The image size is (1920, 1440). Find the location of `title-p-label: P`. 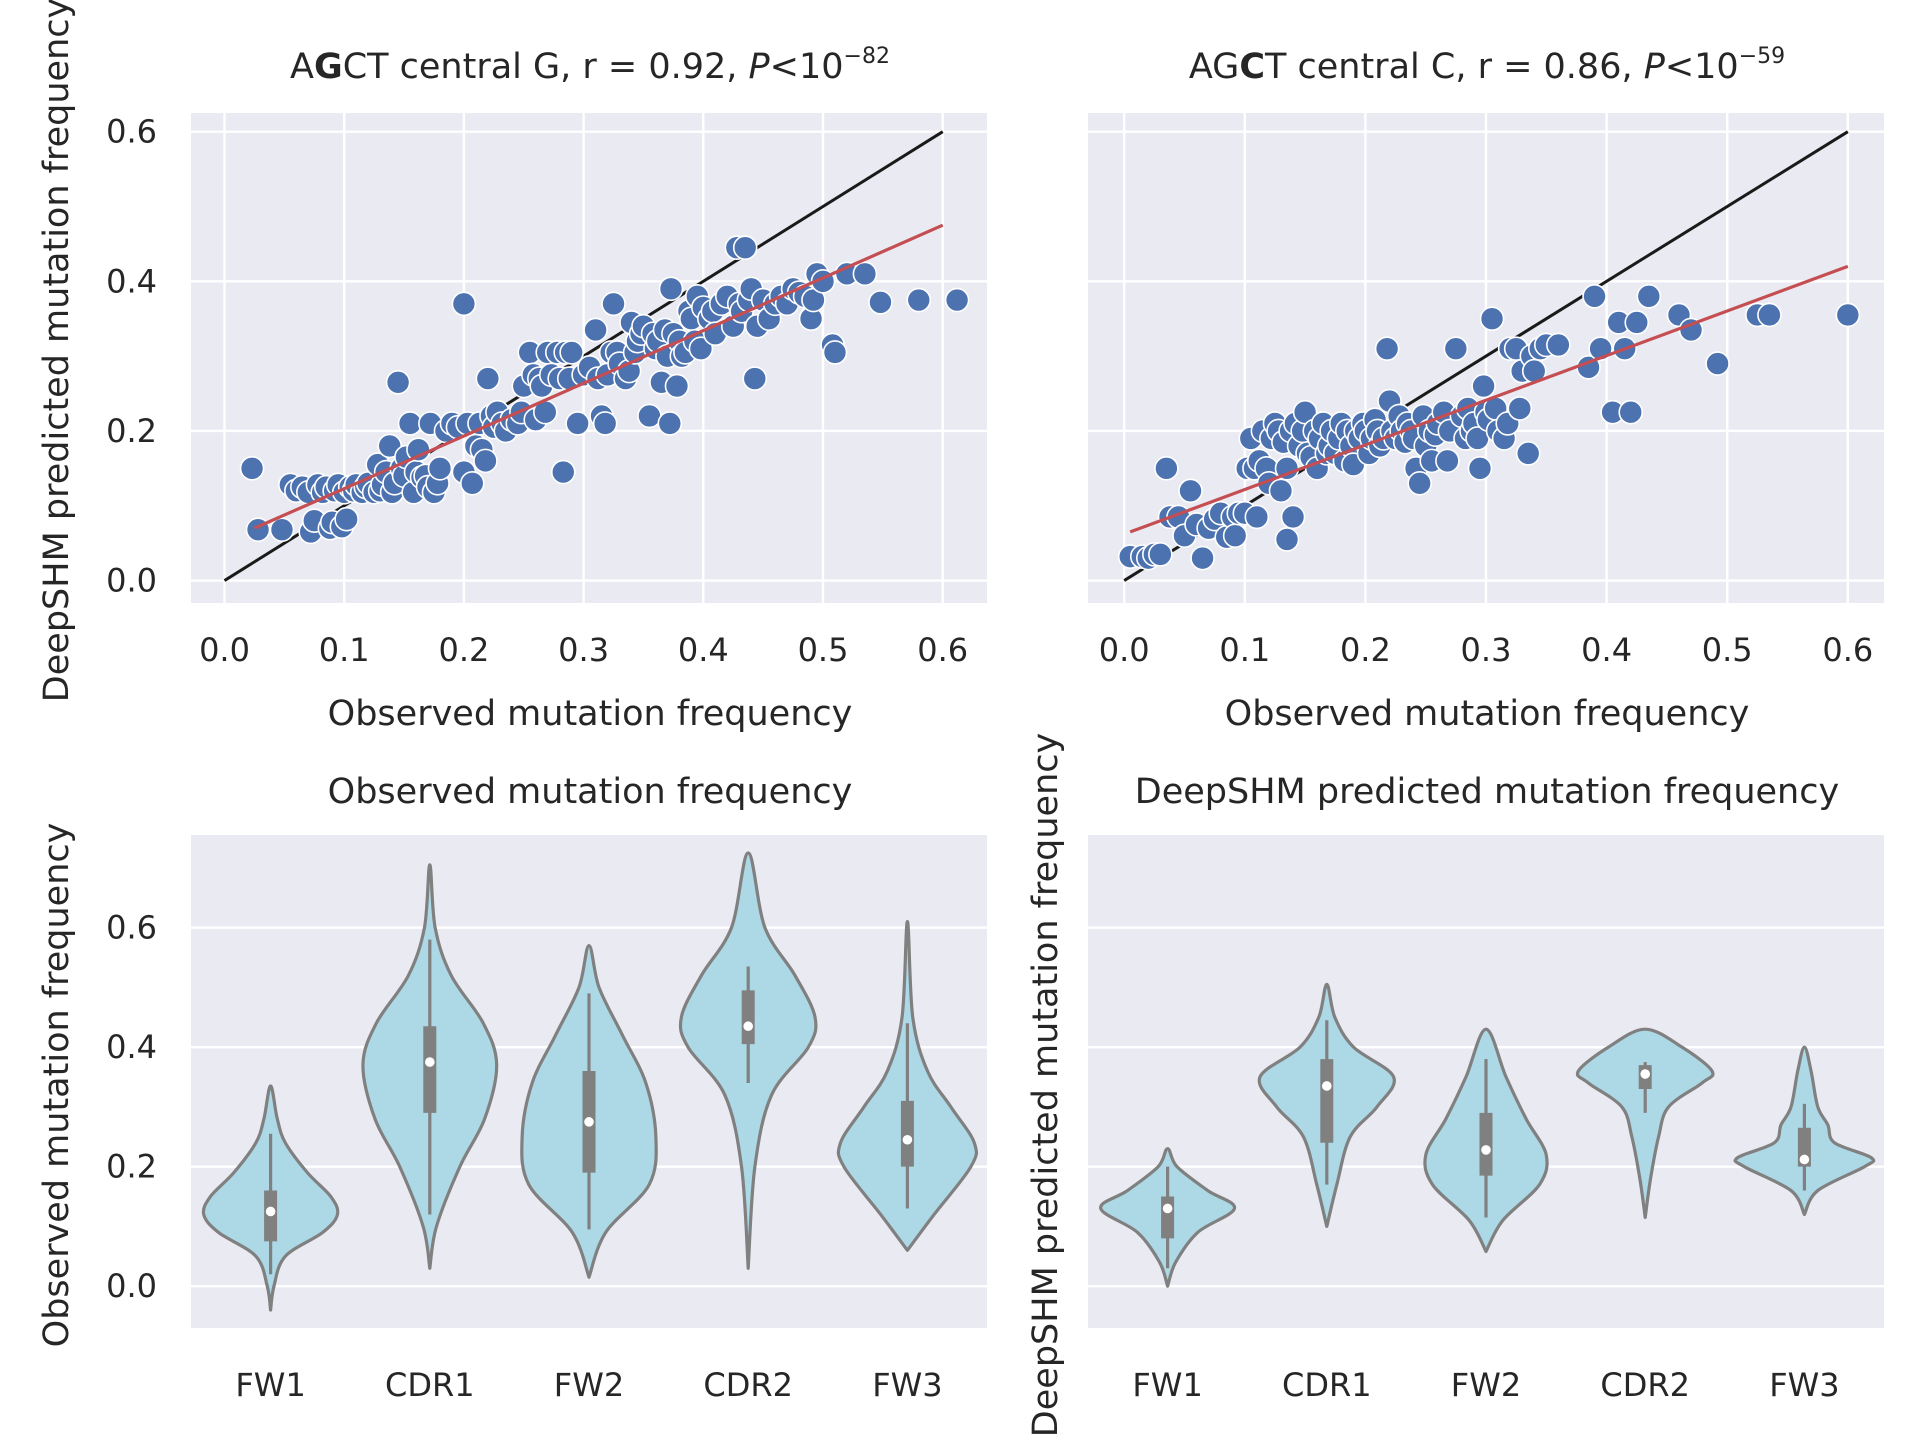

title-p-label: P is located at coordinates (1655, 67).